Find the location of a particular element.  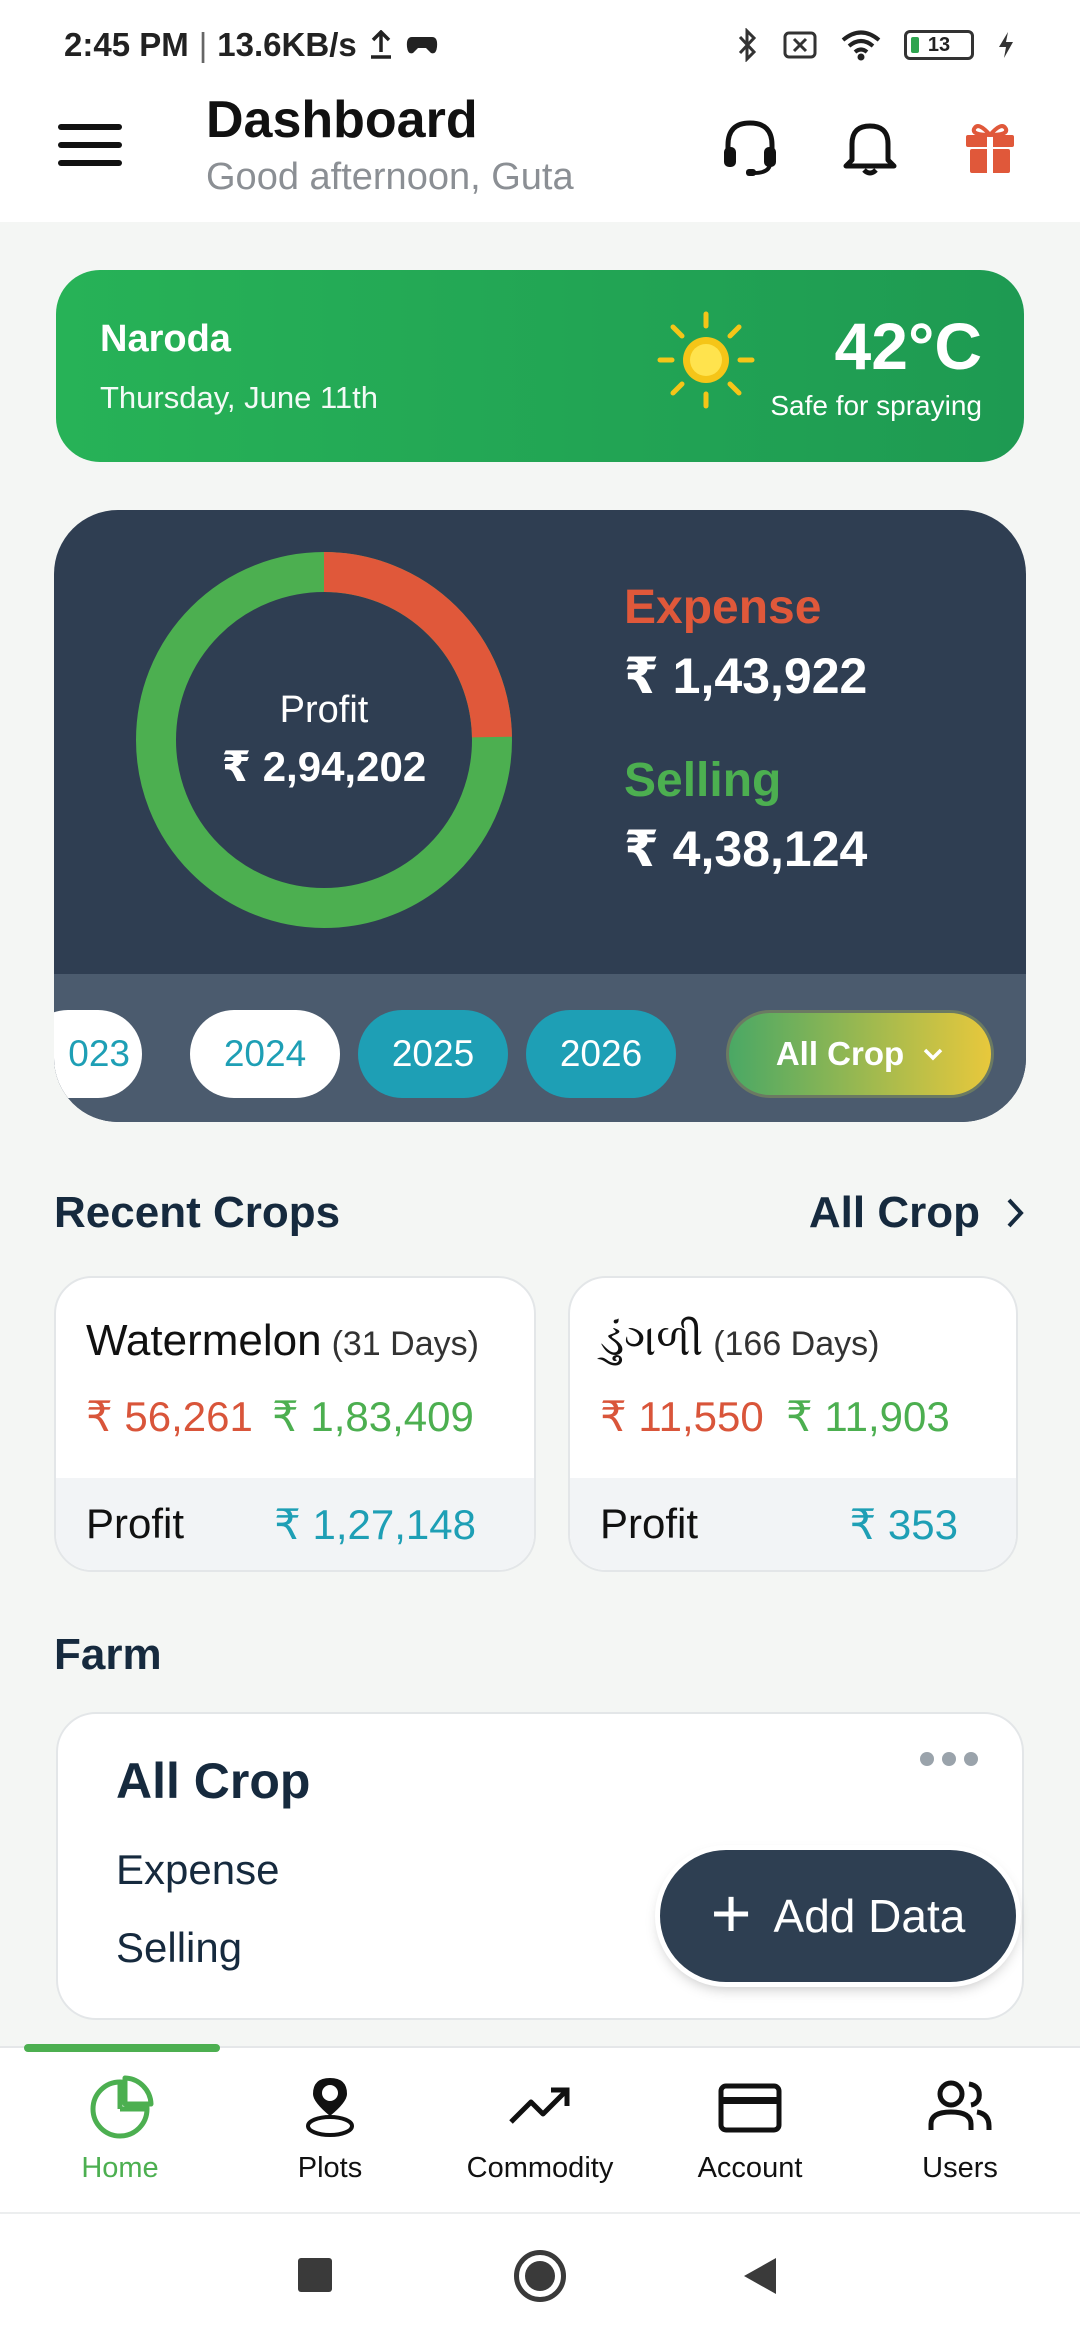

weather-location: Naroda is located at coordinates (165, 339).